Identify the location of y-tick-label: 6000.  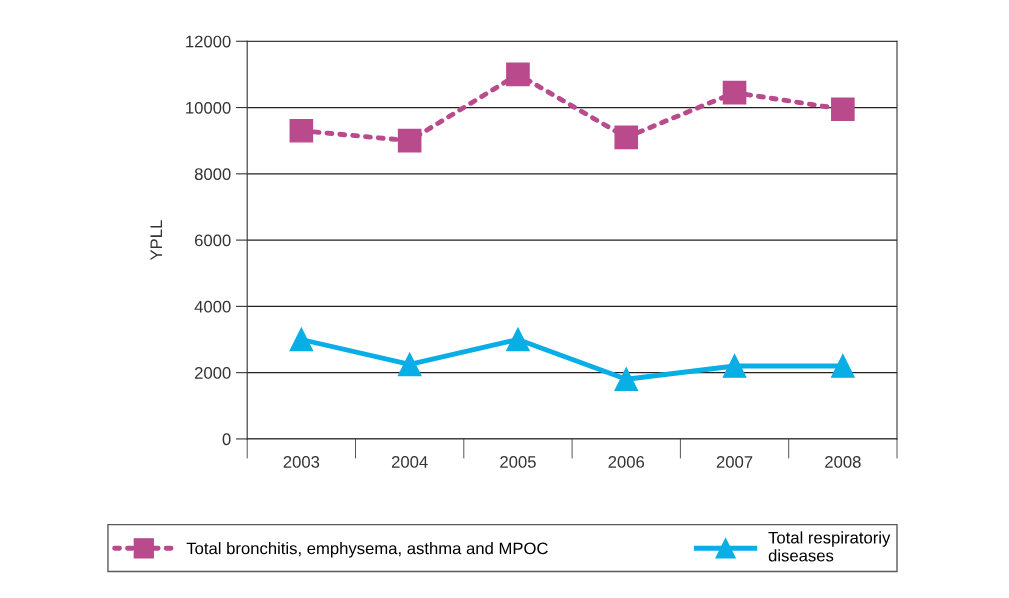
(213, 240).